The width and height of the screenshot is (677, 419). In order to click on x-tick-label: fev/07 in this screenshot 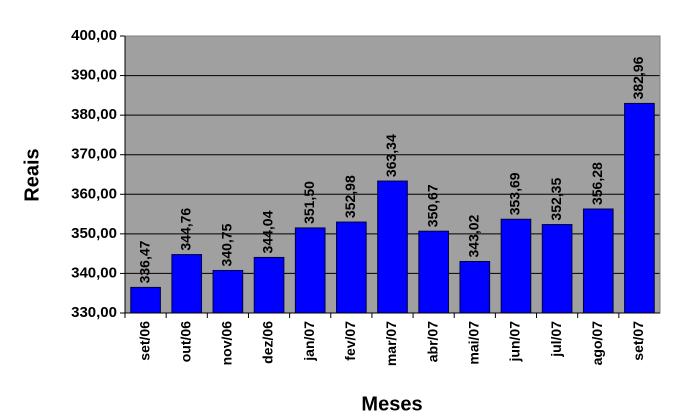, I will do `click(350, 341)`.